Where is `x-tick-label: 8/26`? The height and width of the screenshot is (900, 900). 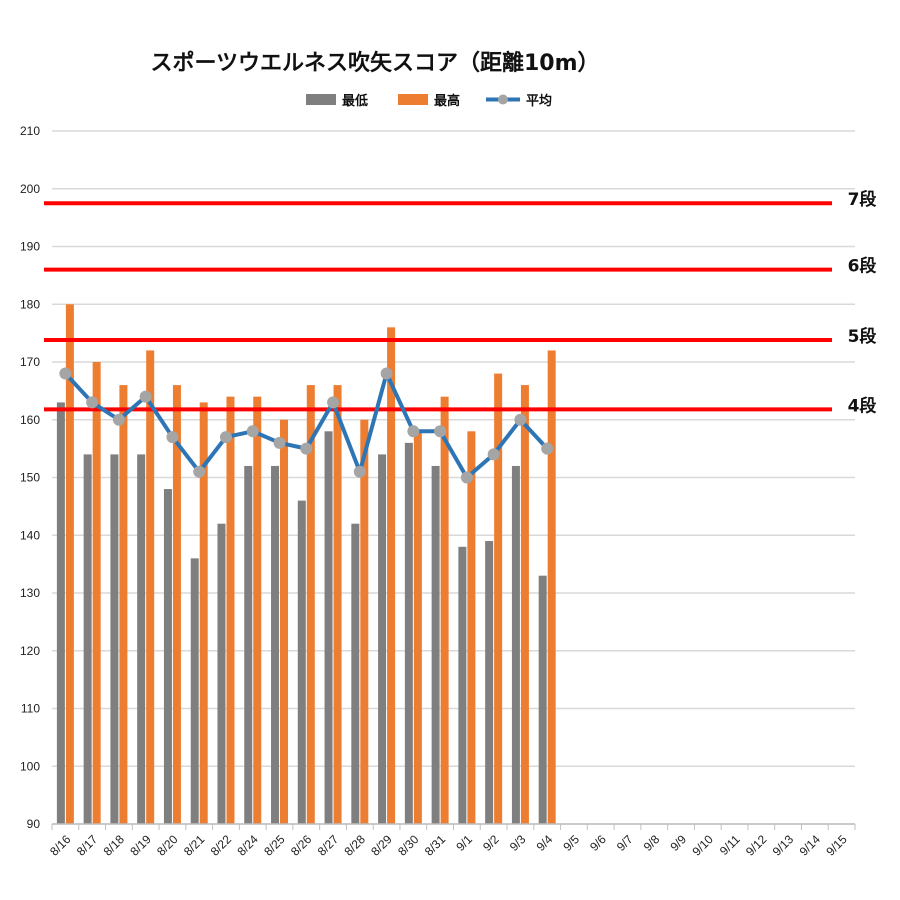
x-tick-label: 8/26 is located at coordinates (301, 845).